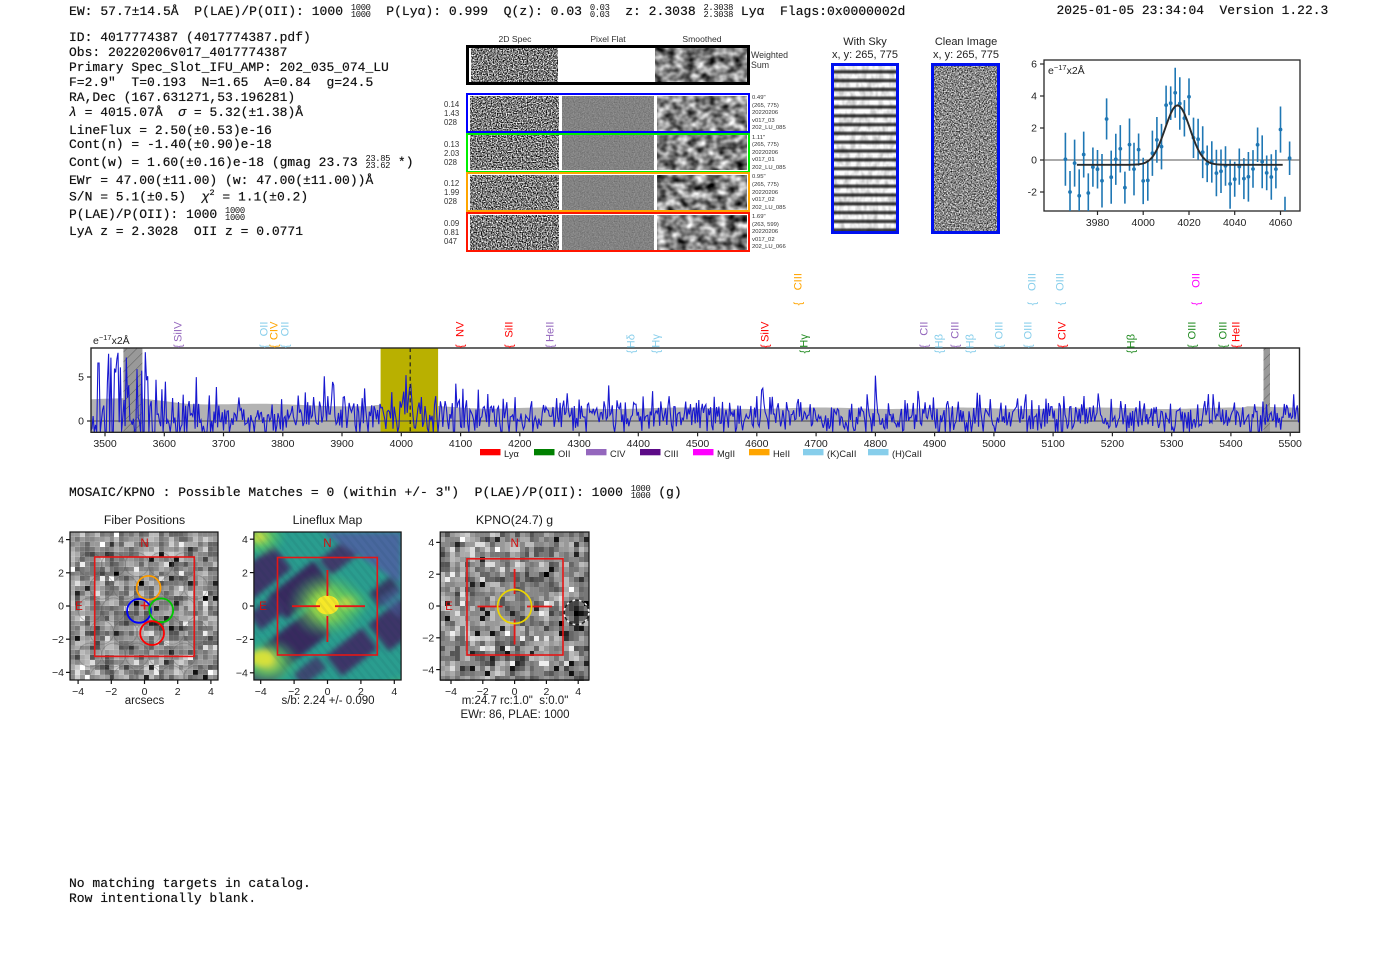  I want to click on svg-text: 3500, so click(105, 444).